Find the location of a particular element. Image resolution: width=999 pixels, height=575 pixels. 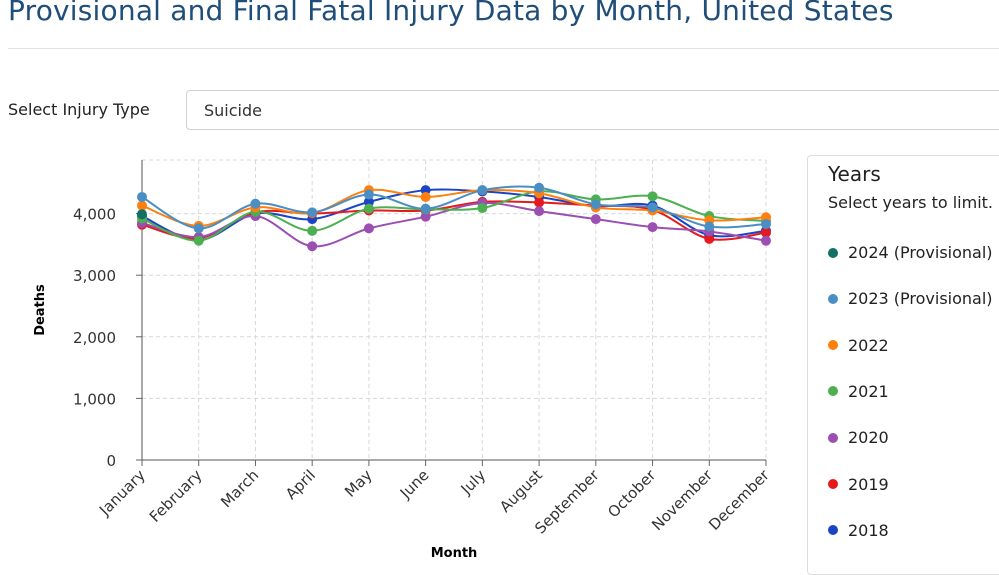

x-tick-label: October is located at coordinates (632, 494).